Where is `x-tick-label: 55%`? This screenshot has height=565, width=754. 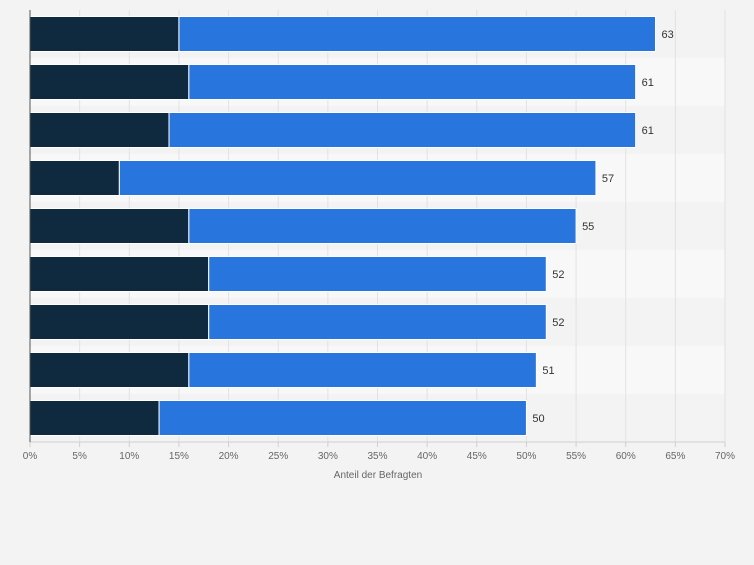
x-tick-label: 55% is located at coordinates (576, 456).